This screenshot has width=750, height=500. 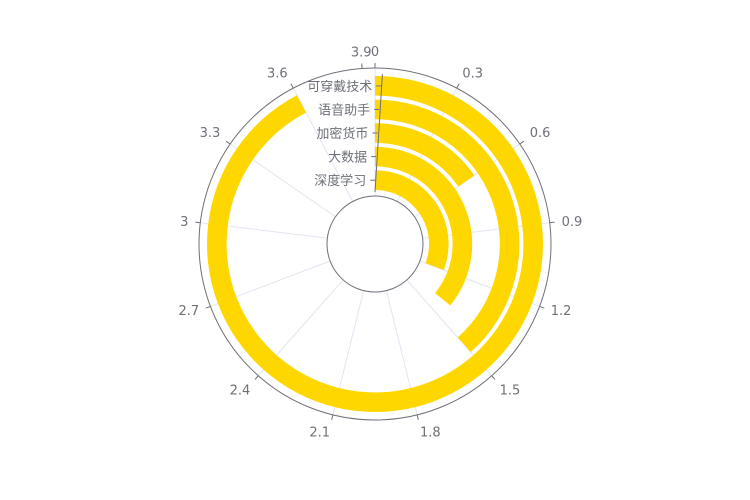 I want to click on inner-radius-circle, so click(x=375, y=244).